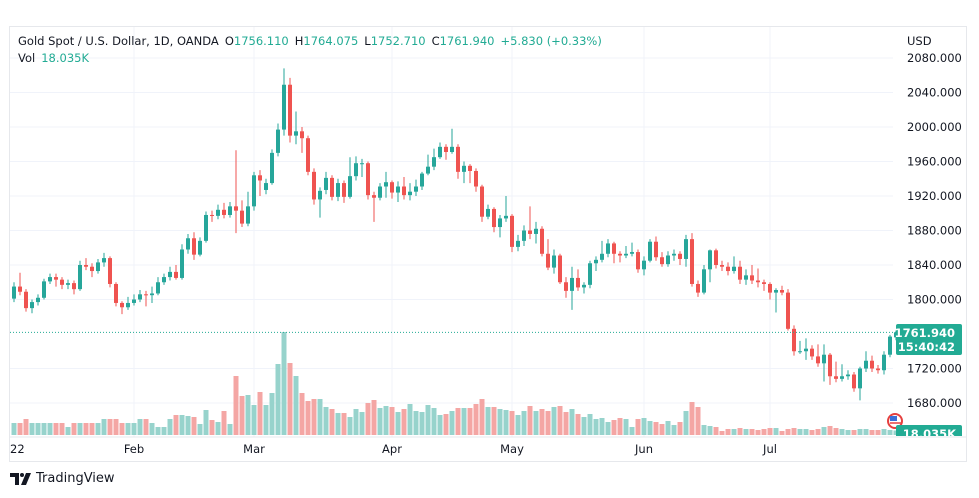 The image size is (979, 498). I want to click on x-tick-label: Apr, so click(392, 449).